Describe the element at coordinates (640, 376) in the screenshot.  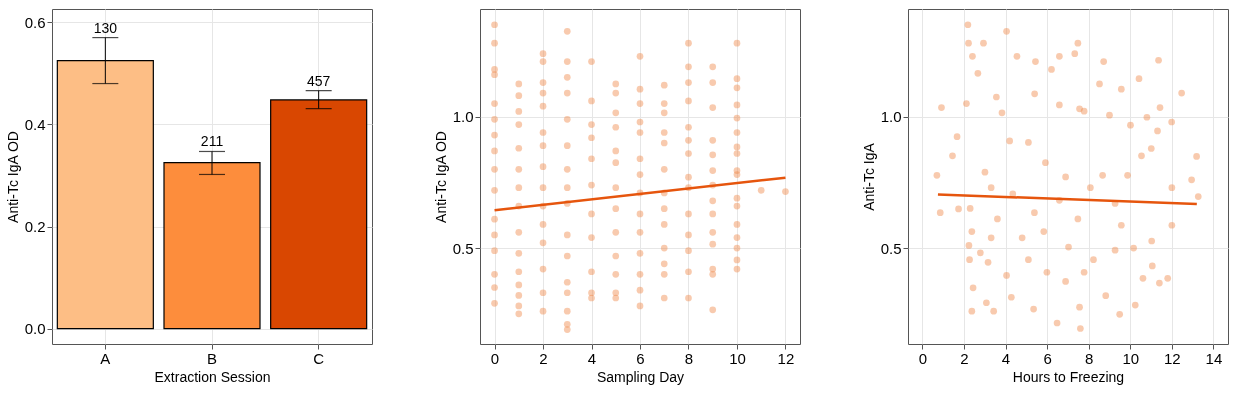
I see `x-axis-title: Sampling Day` at that location.